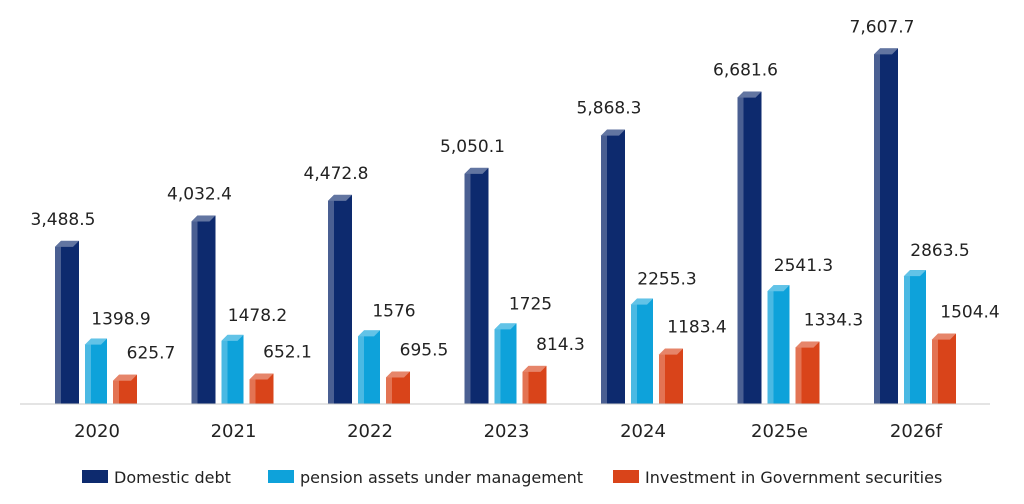  I want to click on data-label: 5,868.3, so click(609, 109).